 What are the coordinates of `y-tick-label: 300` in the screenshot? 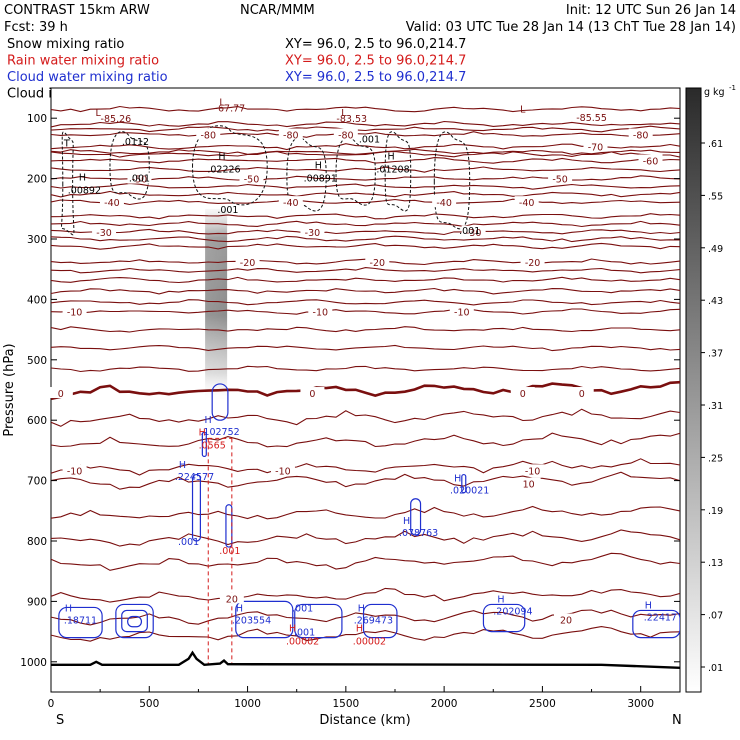 It's located at (37, 240).